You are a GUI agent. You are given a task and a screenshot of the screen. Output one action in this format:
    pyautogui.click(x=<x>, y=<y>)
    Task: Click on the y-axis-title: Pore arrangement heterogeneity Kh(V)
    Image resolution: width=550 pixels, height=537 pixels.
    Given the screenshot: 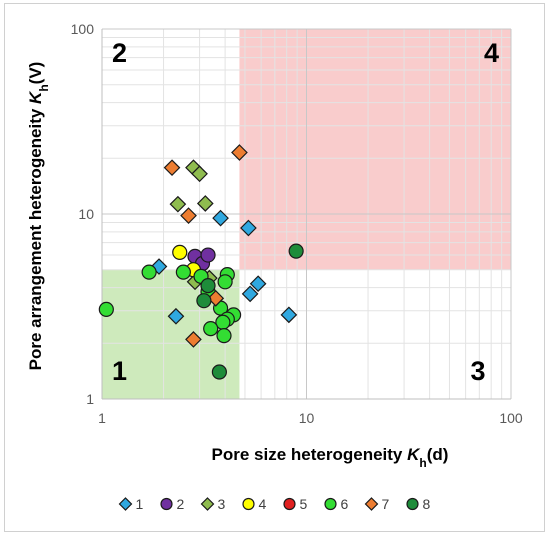 What is the action you would take?
    pyautogui.click(x=38, y=216)
    